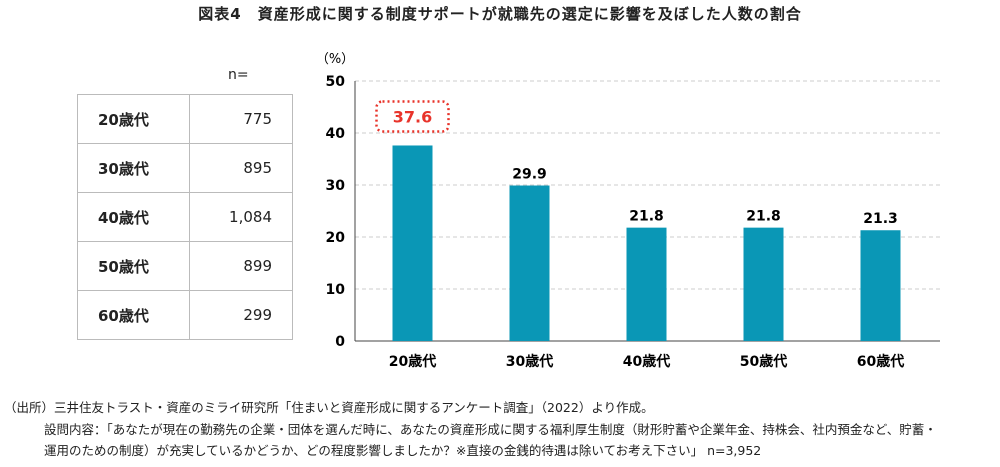 The width and height of the screenshot is (1000, 467). Describe the element at coordinates (241, 217) in the screenshot. I see `sample-size-value: 1,084` at that location.